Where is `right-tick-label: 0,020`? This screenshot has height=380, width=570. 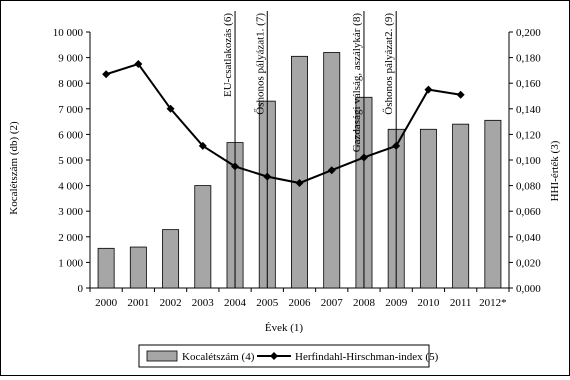
right-tick-label: 0,020 is located at coordinates (528, 263).